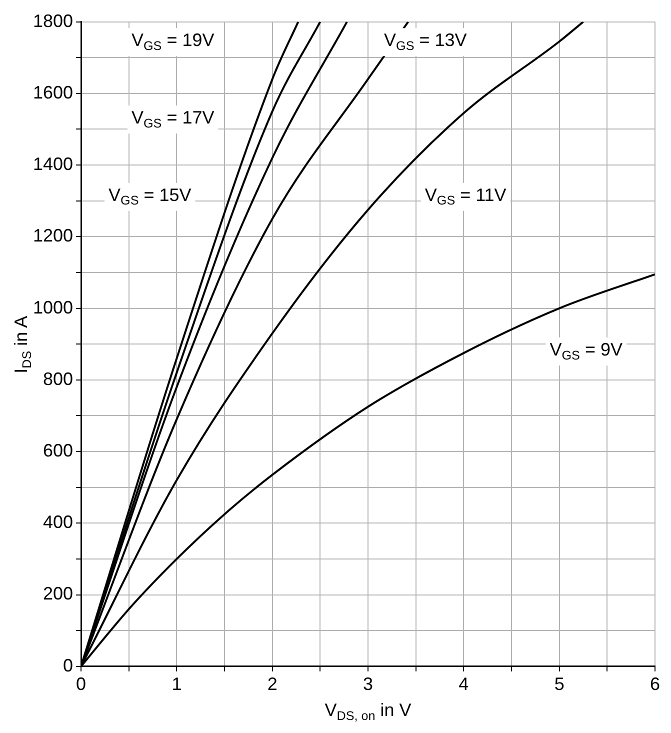  Describe the element at coordinates (53, 307) in the screenshot. I see `y-tick-label: 1000` at that location.